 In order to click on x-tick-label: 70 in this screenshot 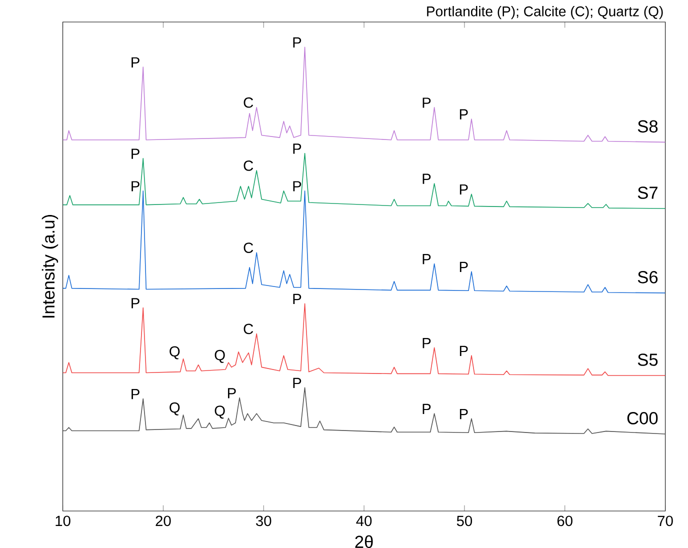, I will do `click(665, 521)`.